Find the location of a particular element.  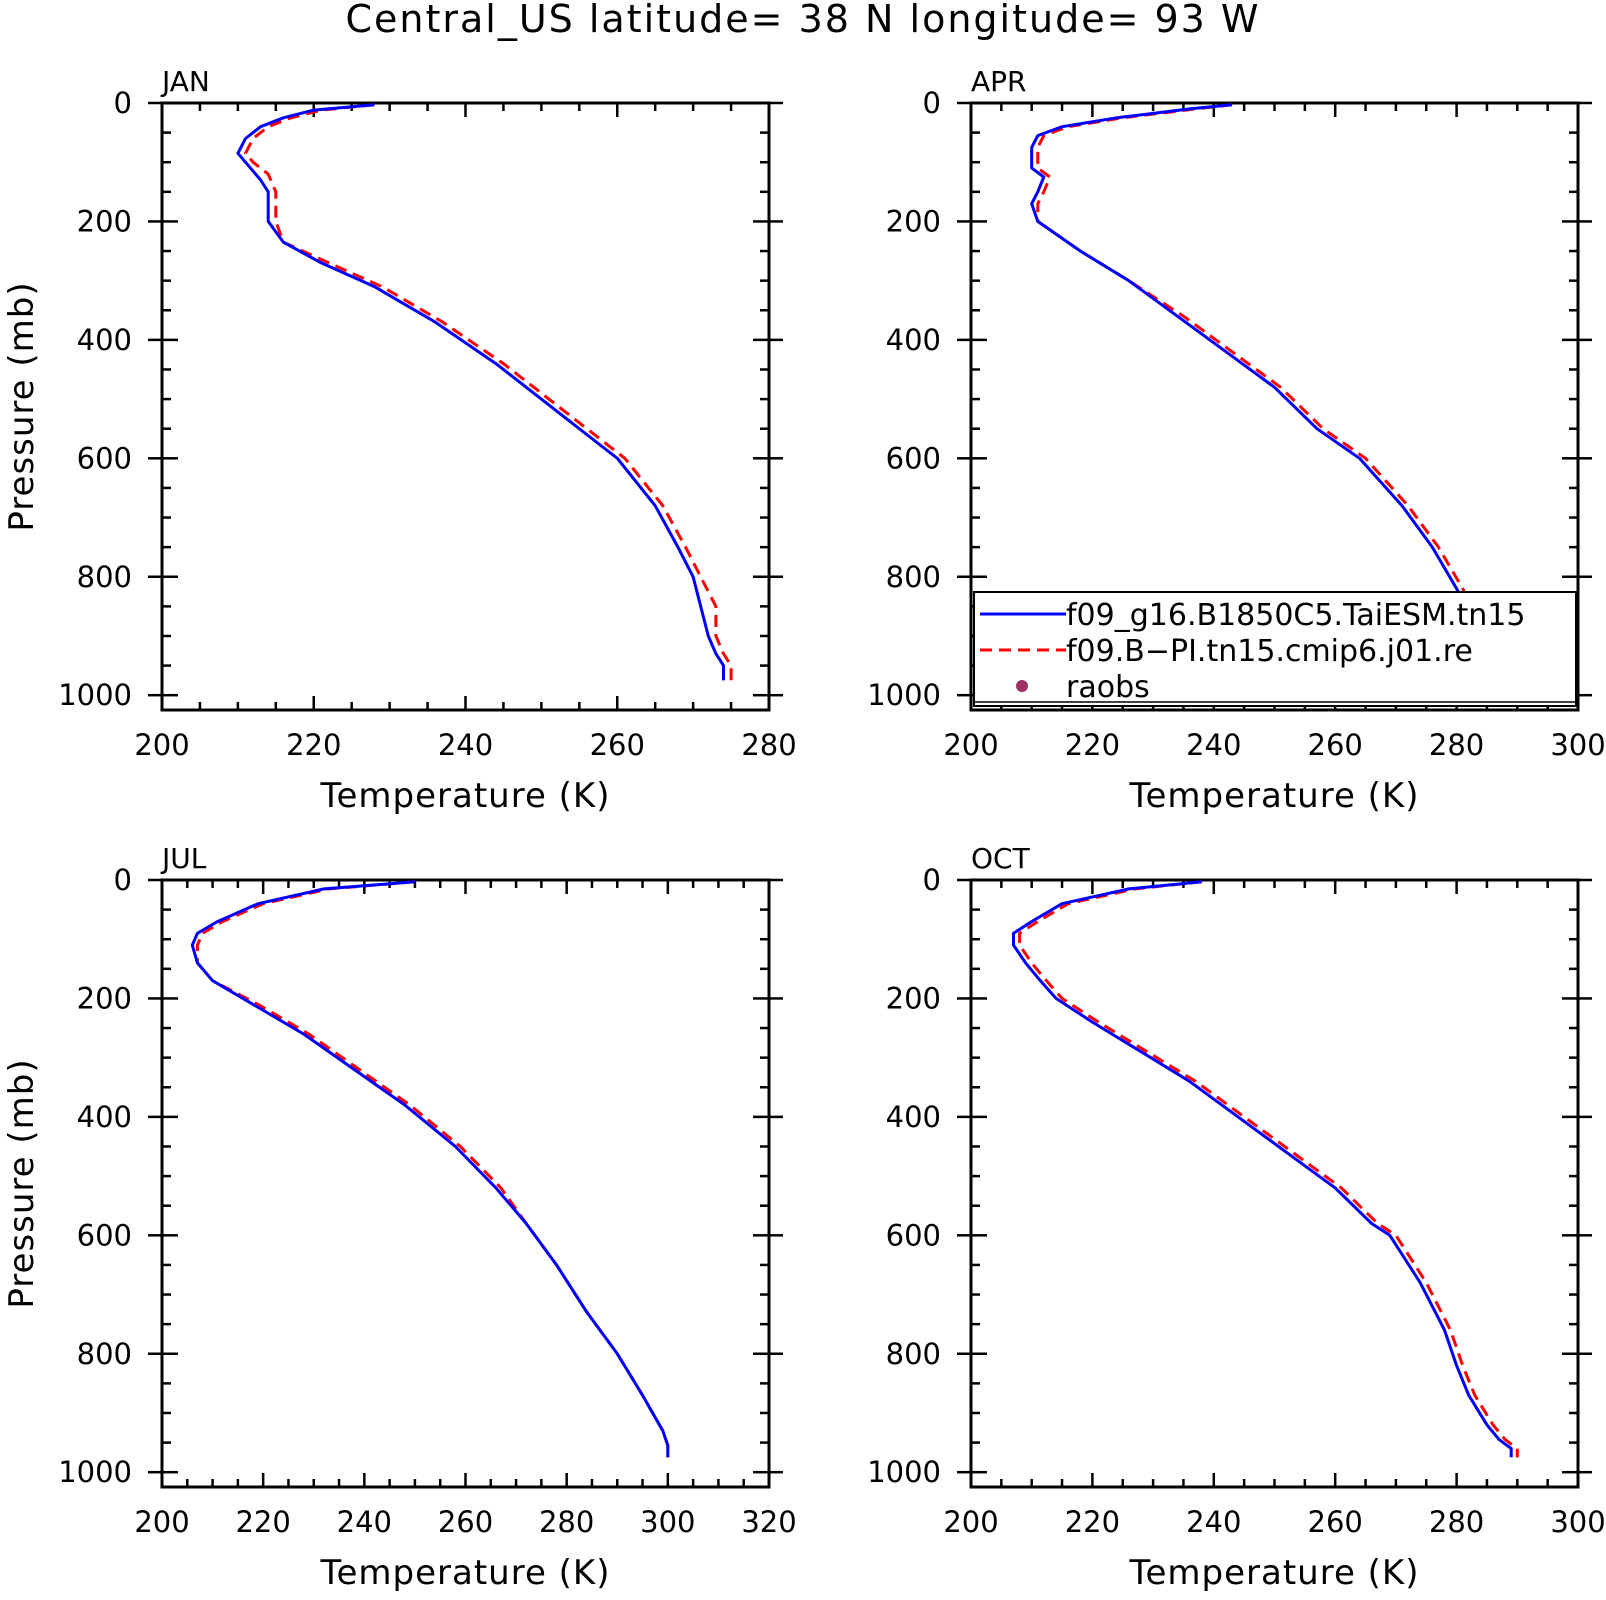

legend-label: f09_g16.B1850C5.TaiESM.tn15 is located at coordinates (1295, 615).